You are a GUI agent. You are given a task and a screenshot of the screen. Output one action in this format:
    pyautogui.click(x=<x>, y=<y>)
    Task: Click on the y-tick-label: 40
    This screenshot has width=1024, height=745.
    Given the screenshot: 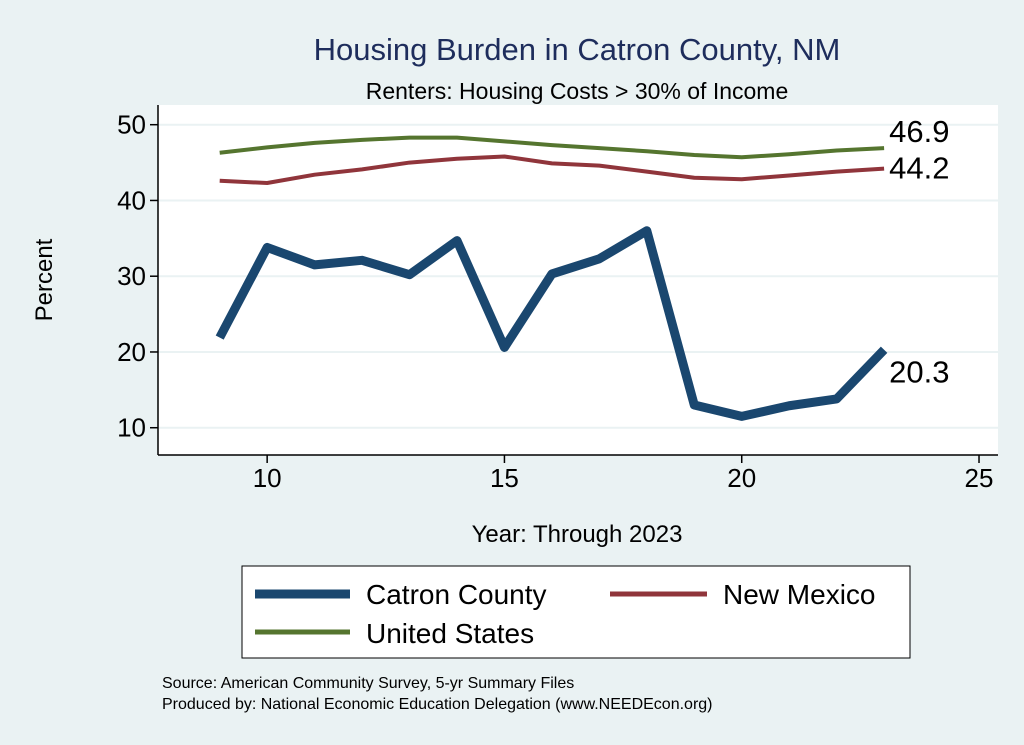 What is the action you would take?
    pyautogui.click(x=131, y=200)
    